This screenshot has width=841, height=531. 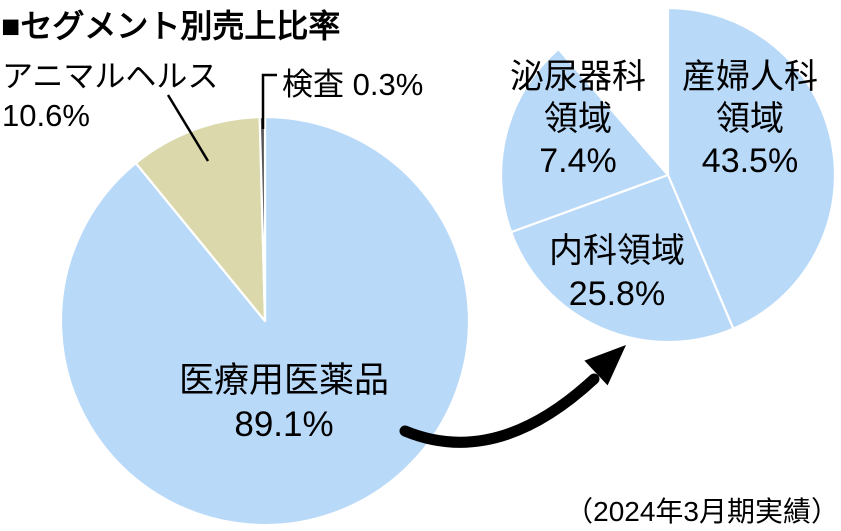 I want to click on label-animal-health-name: アニマルヘルス, so click(x=110, y=76).